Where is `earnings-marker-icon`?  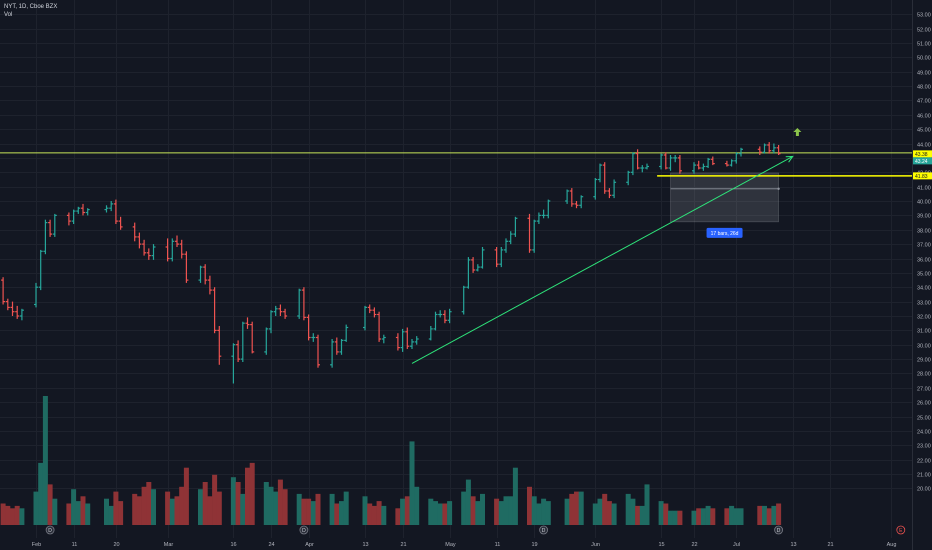
earnings-marker-icon is located at coordinates (901, 530).